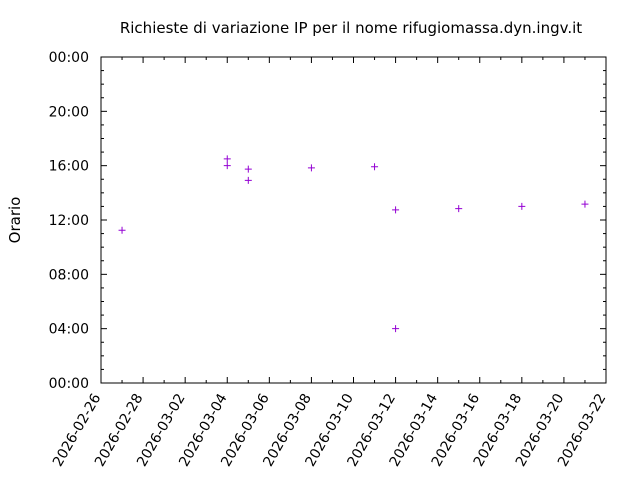 Image resolution: width=640 pixels, height=480 pixels. I want to click on y-tick-label: 12:00, so click(69, 221).